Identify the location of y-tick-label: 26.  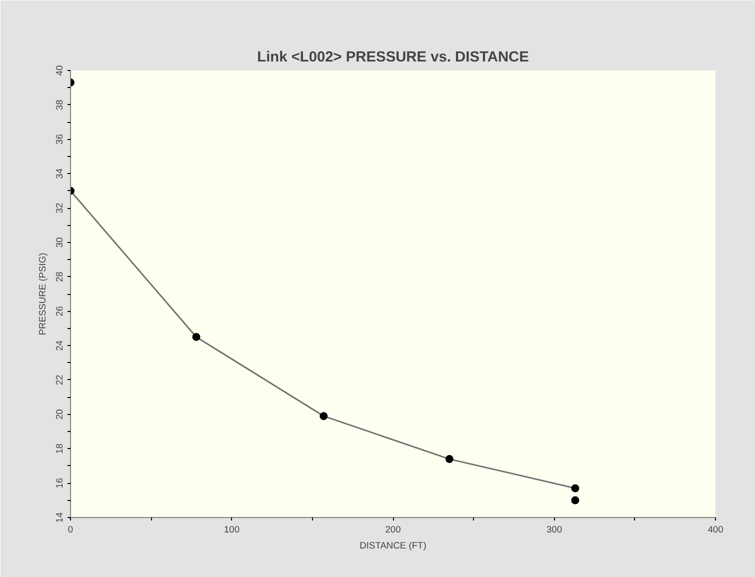
(59, 311).